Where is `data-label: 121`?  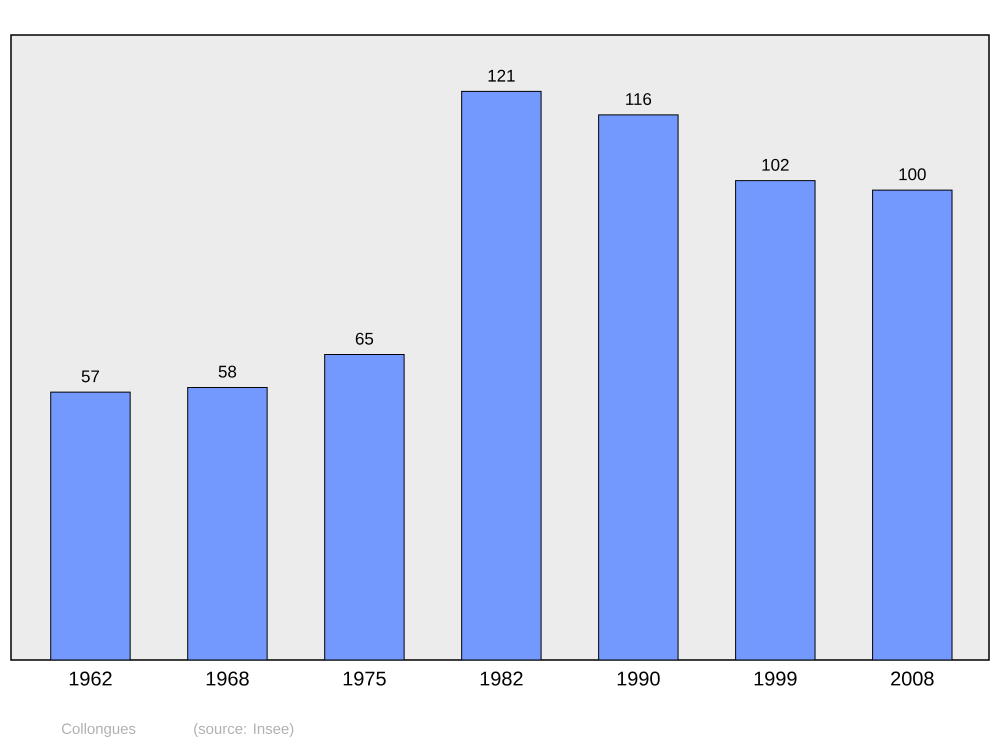 data-label: 121 is located at coordinates (501, 76).